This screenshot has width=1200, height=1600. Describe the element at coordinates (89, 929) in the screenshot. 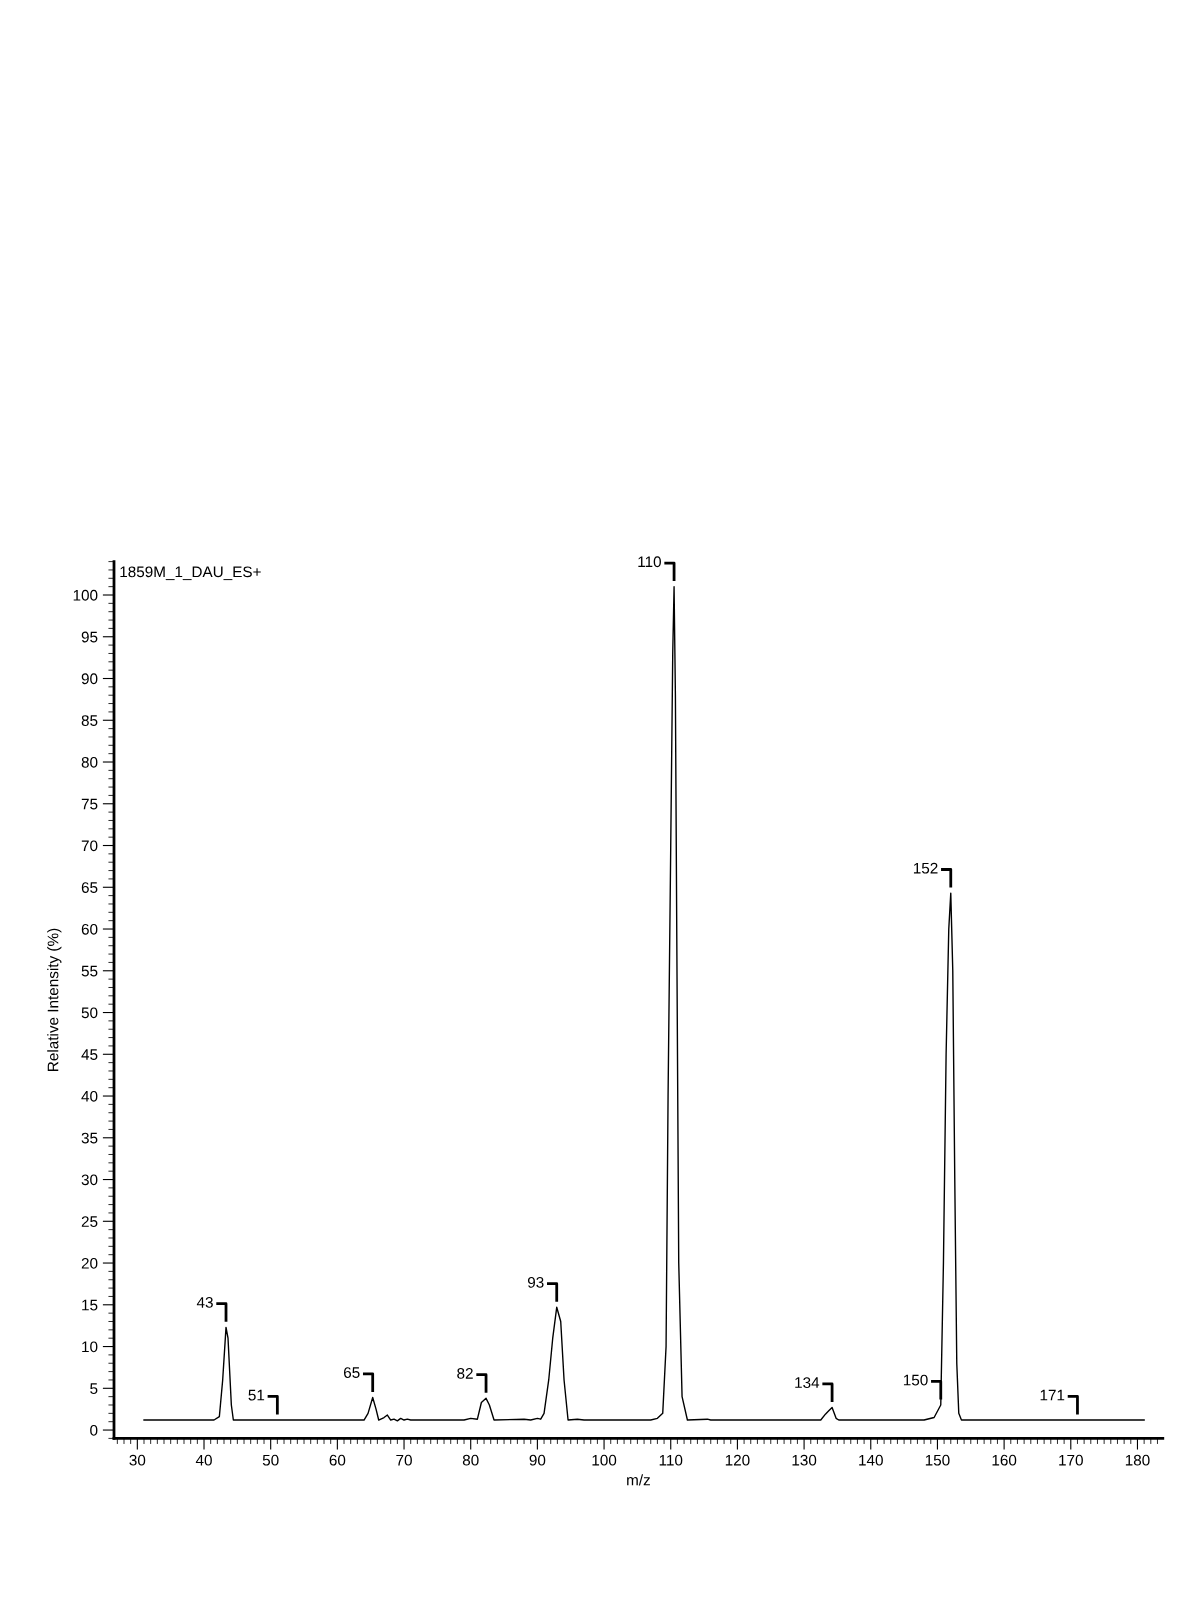

I see `y-tick-label: 60` at that location.